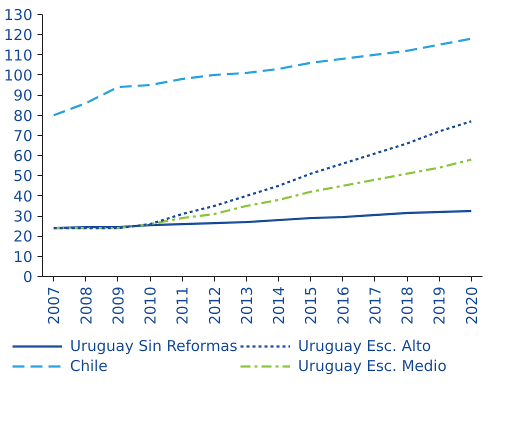 The image size is (528, 441). What do you see at coordinates (54, 305) in the screenshot?
I see `x-tick-label: 2007` at bounding box center [54, 305].